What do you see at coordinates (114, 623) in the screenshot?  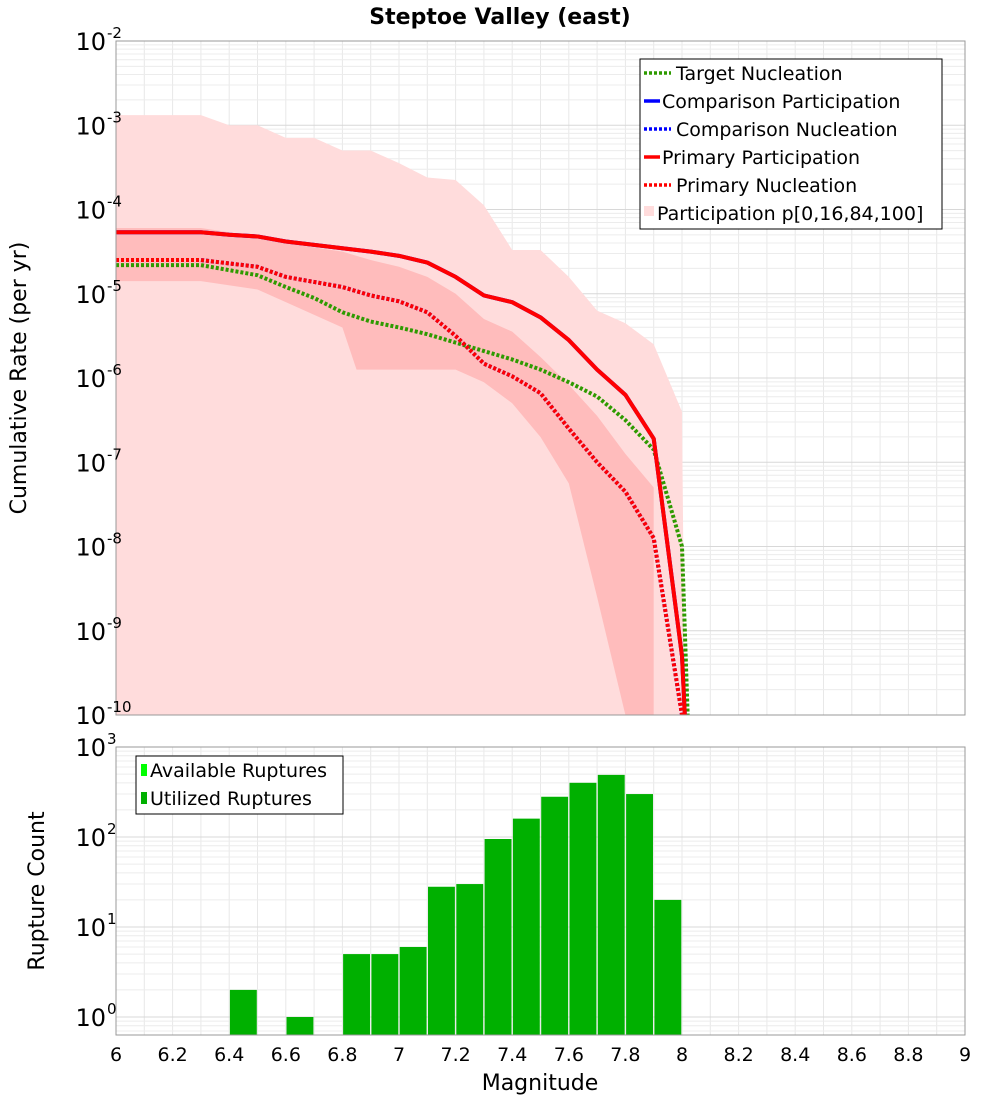 I see `y-tick-exponent: -9` at bounding box center [114, 623].